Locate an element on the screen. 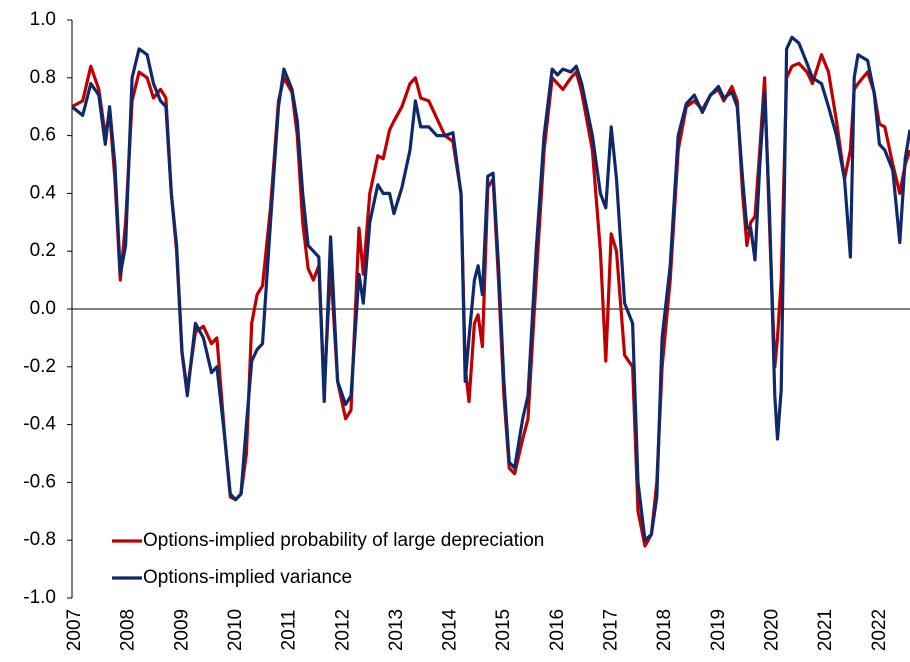 The width and height of the screenshot is (910, 662). y-tick-label: 0.8 is located at coordinates (43, 77).